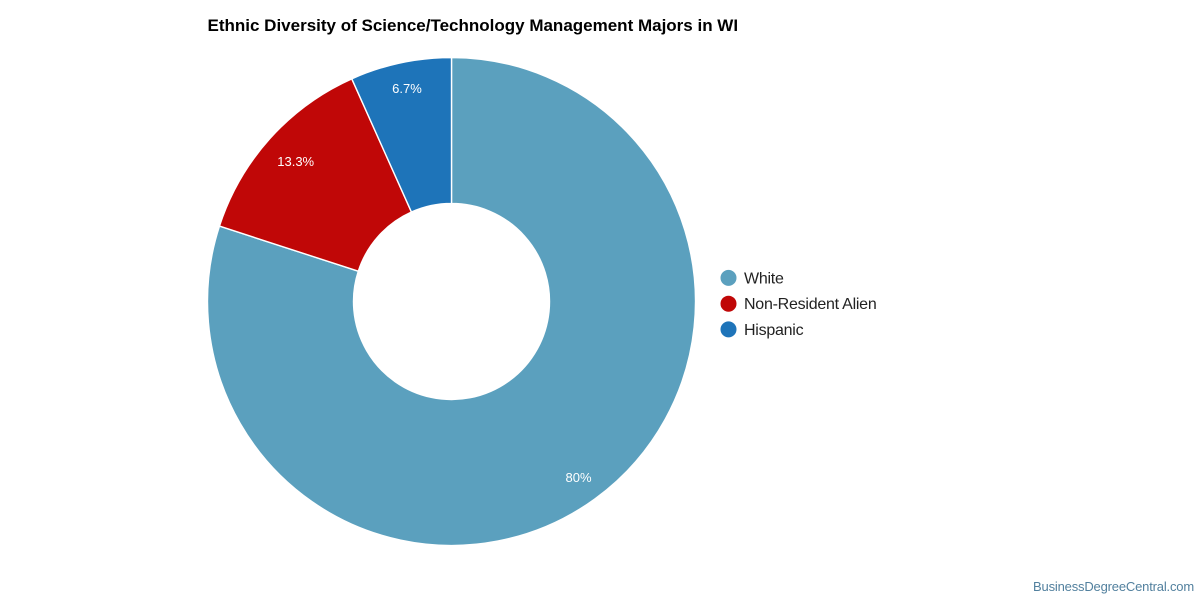  What do you see at coordinates (407, 88) in the screenshot?
I see `svg-text: 6.7%` at bounding box center [407, 88].